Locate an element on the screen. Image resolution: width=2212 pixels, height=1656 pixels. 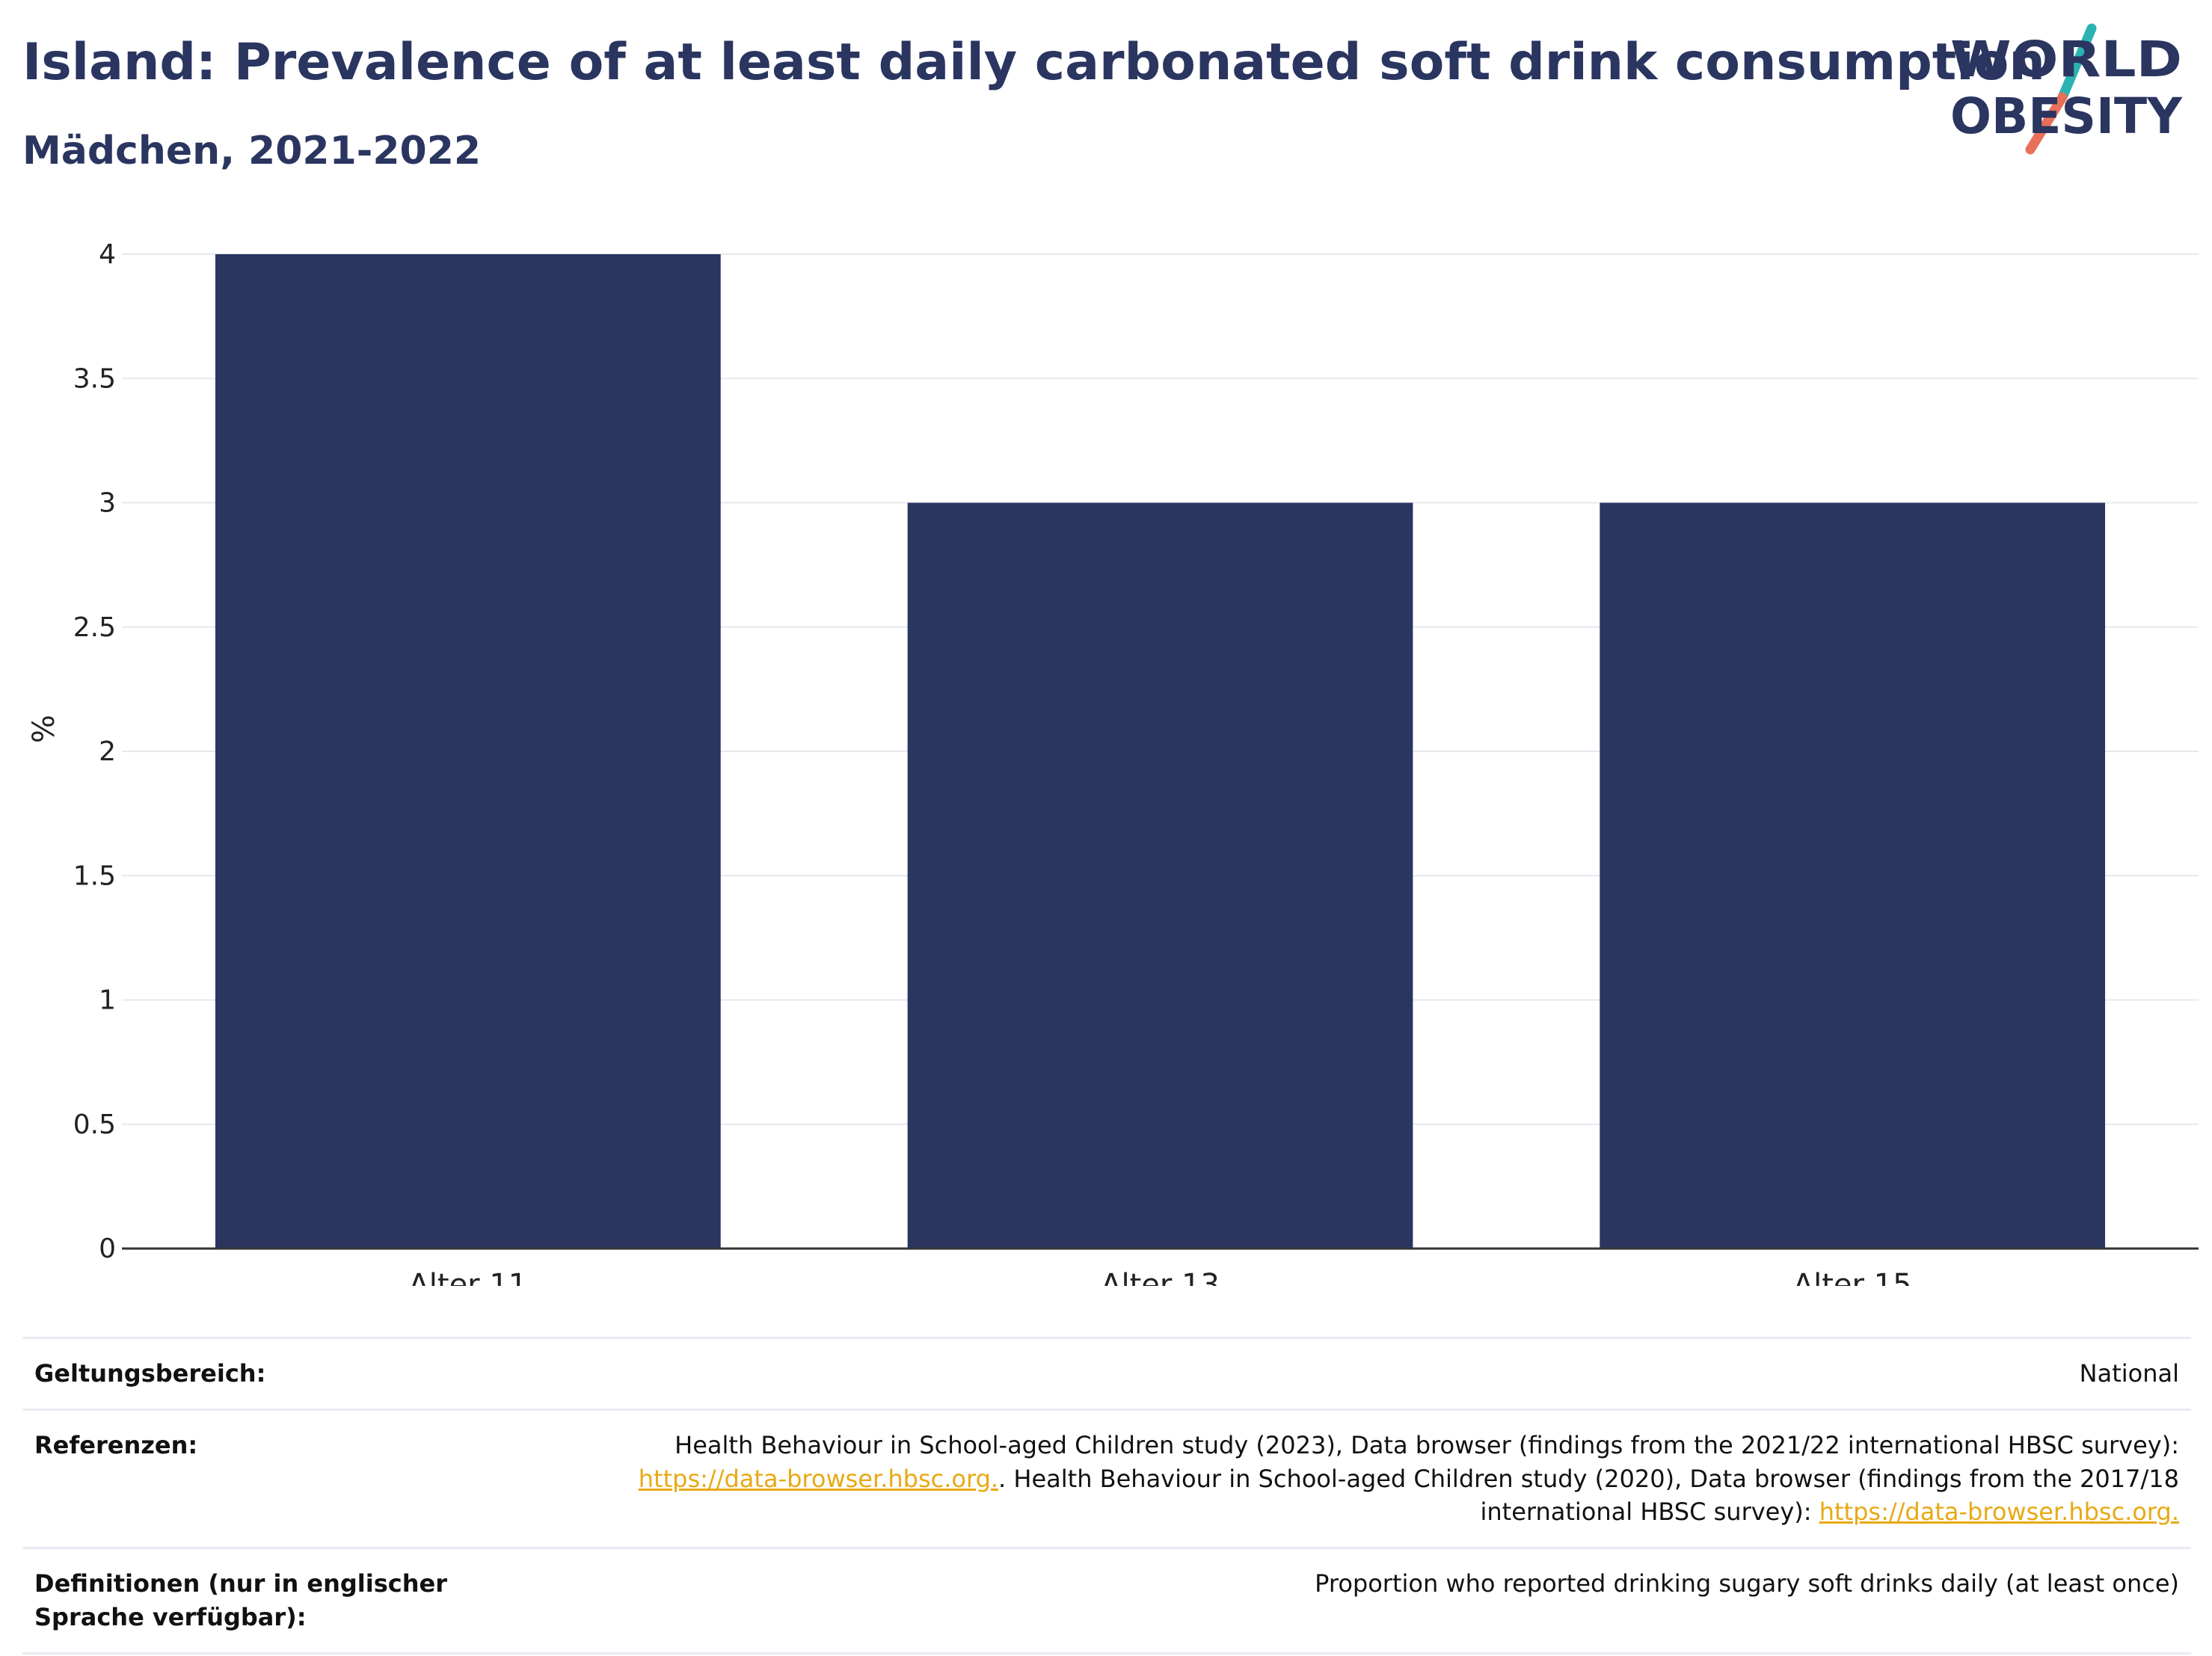
logo-text-world: WORLD is located at coordinates (2066, 59).